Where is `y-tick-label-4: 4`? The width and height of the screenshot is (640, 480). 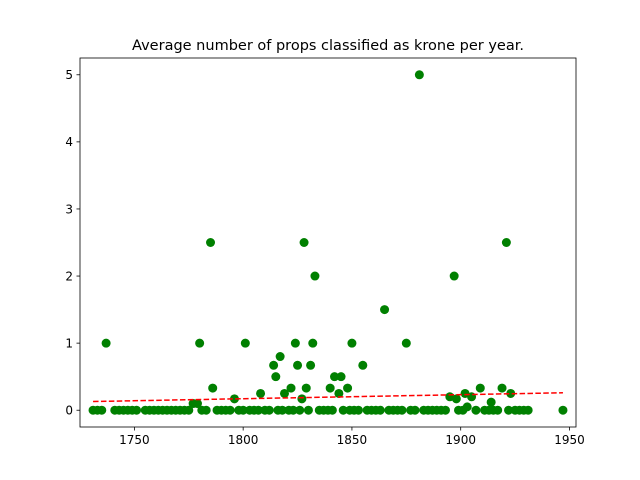 y-tick-label-4: 4 is located at coordinates (69, 142).